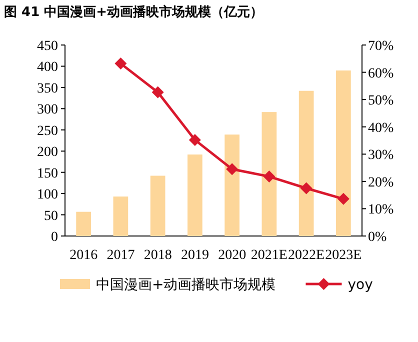 This screenshot has width=418, height=342. Describe the element at coordinates (47, 46) in the screenshot. I see `y-tick-label: 450` at that location.